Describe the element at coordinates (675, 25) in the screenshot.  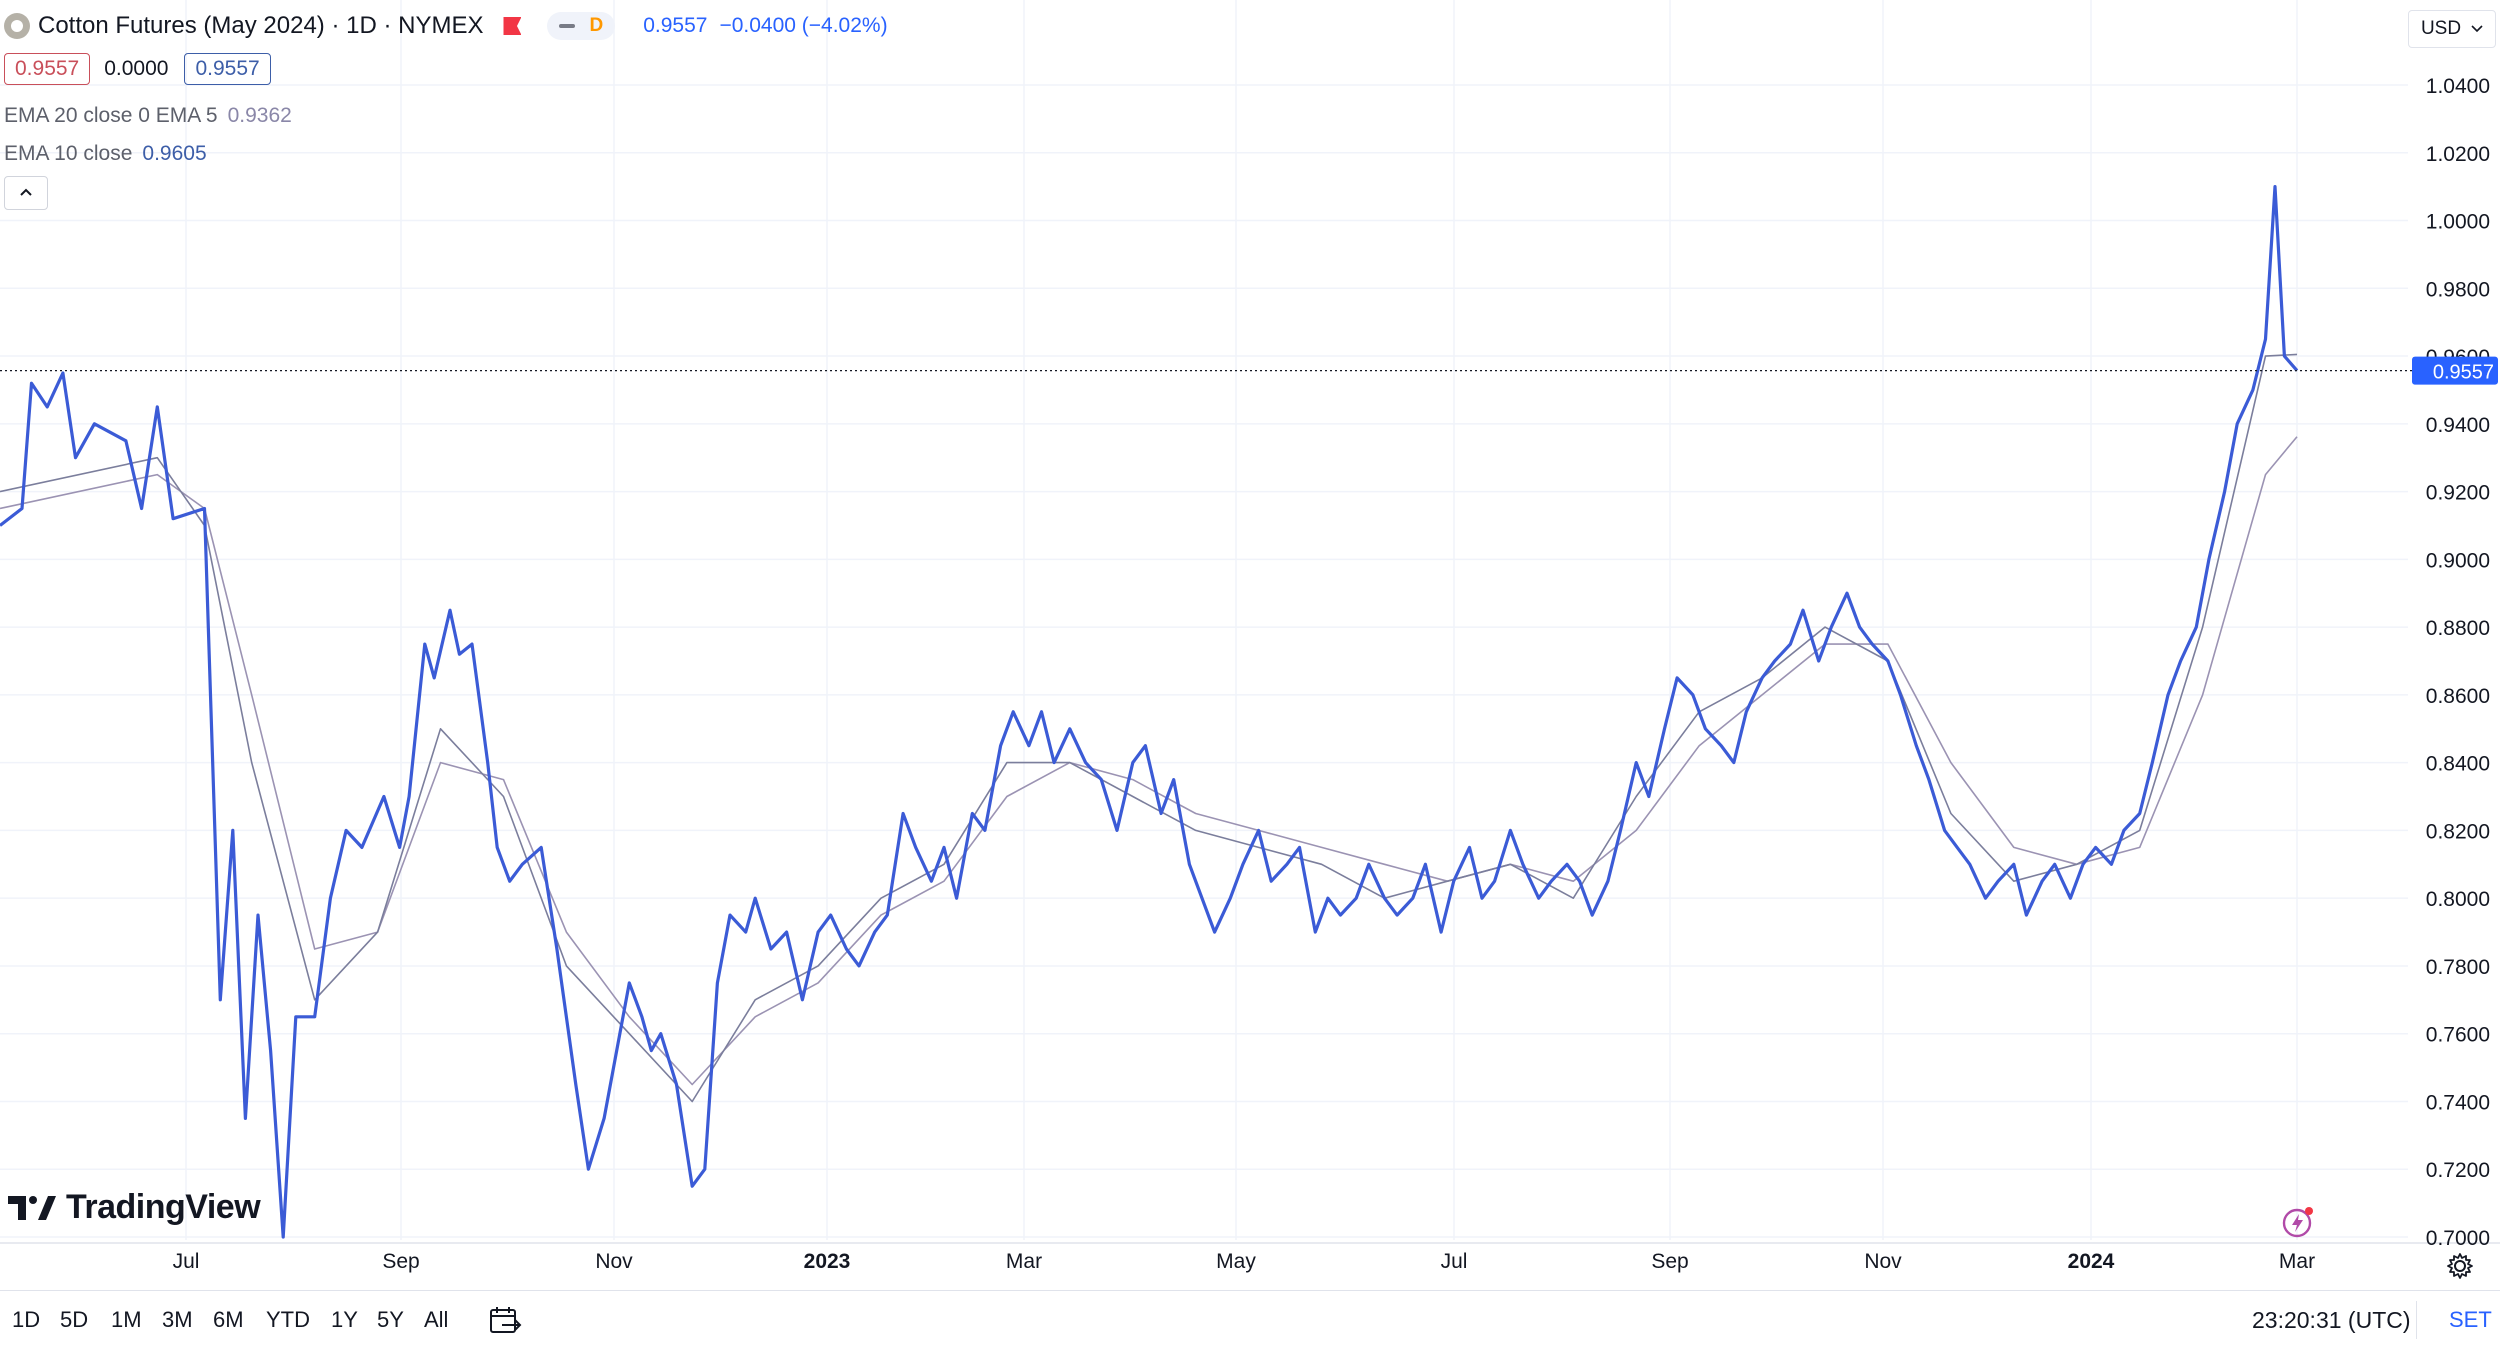
I see `last-price: 0.9557` at that location.